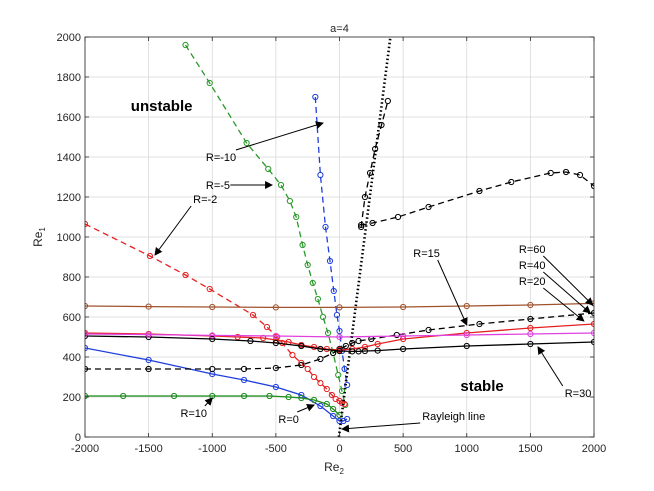 The image size is (654, 491). What do you see at coordinates (212, 449) in the screenshot?
I see `x-tick-label: -1000` at bounding box center [212, 449].